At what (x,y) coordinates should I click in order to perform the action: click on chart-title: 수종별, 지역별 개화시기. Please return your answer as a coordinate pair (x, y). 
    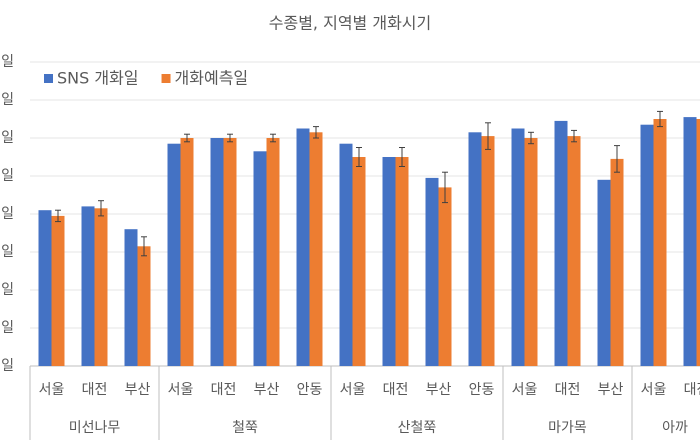
    Looking at the image, I should click on (350, 23).